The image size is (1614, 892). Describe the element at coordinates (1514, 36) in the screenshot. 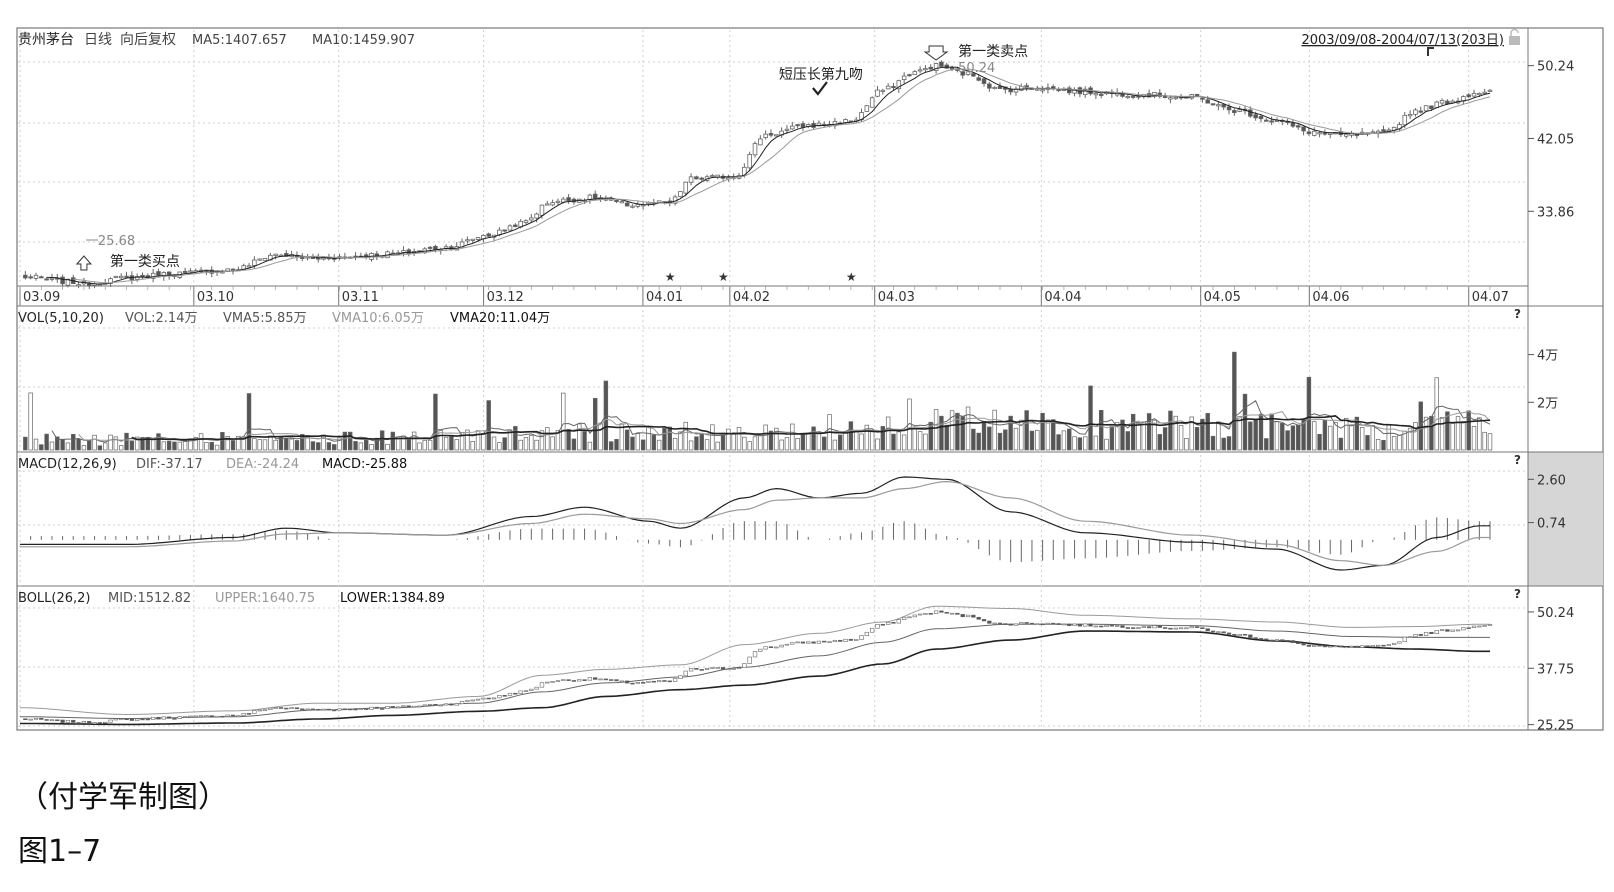

I see `lock-icon` at that location.